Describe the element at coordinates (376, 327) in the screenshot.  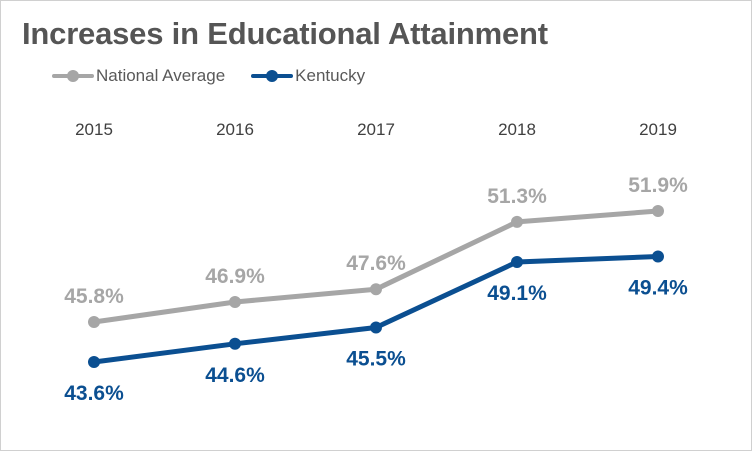
I see `data-point-kentucky-2017` at that location.